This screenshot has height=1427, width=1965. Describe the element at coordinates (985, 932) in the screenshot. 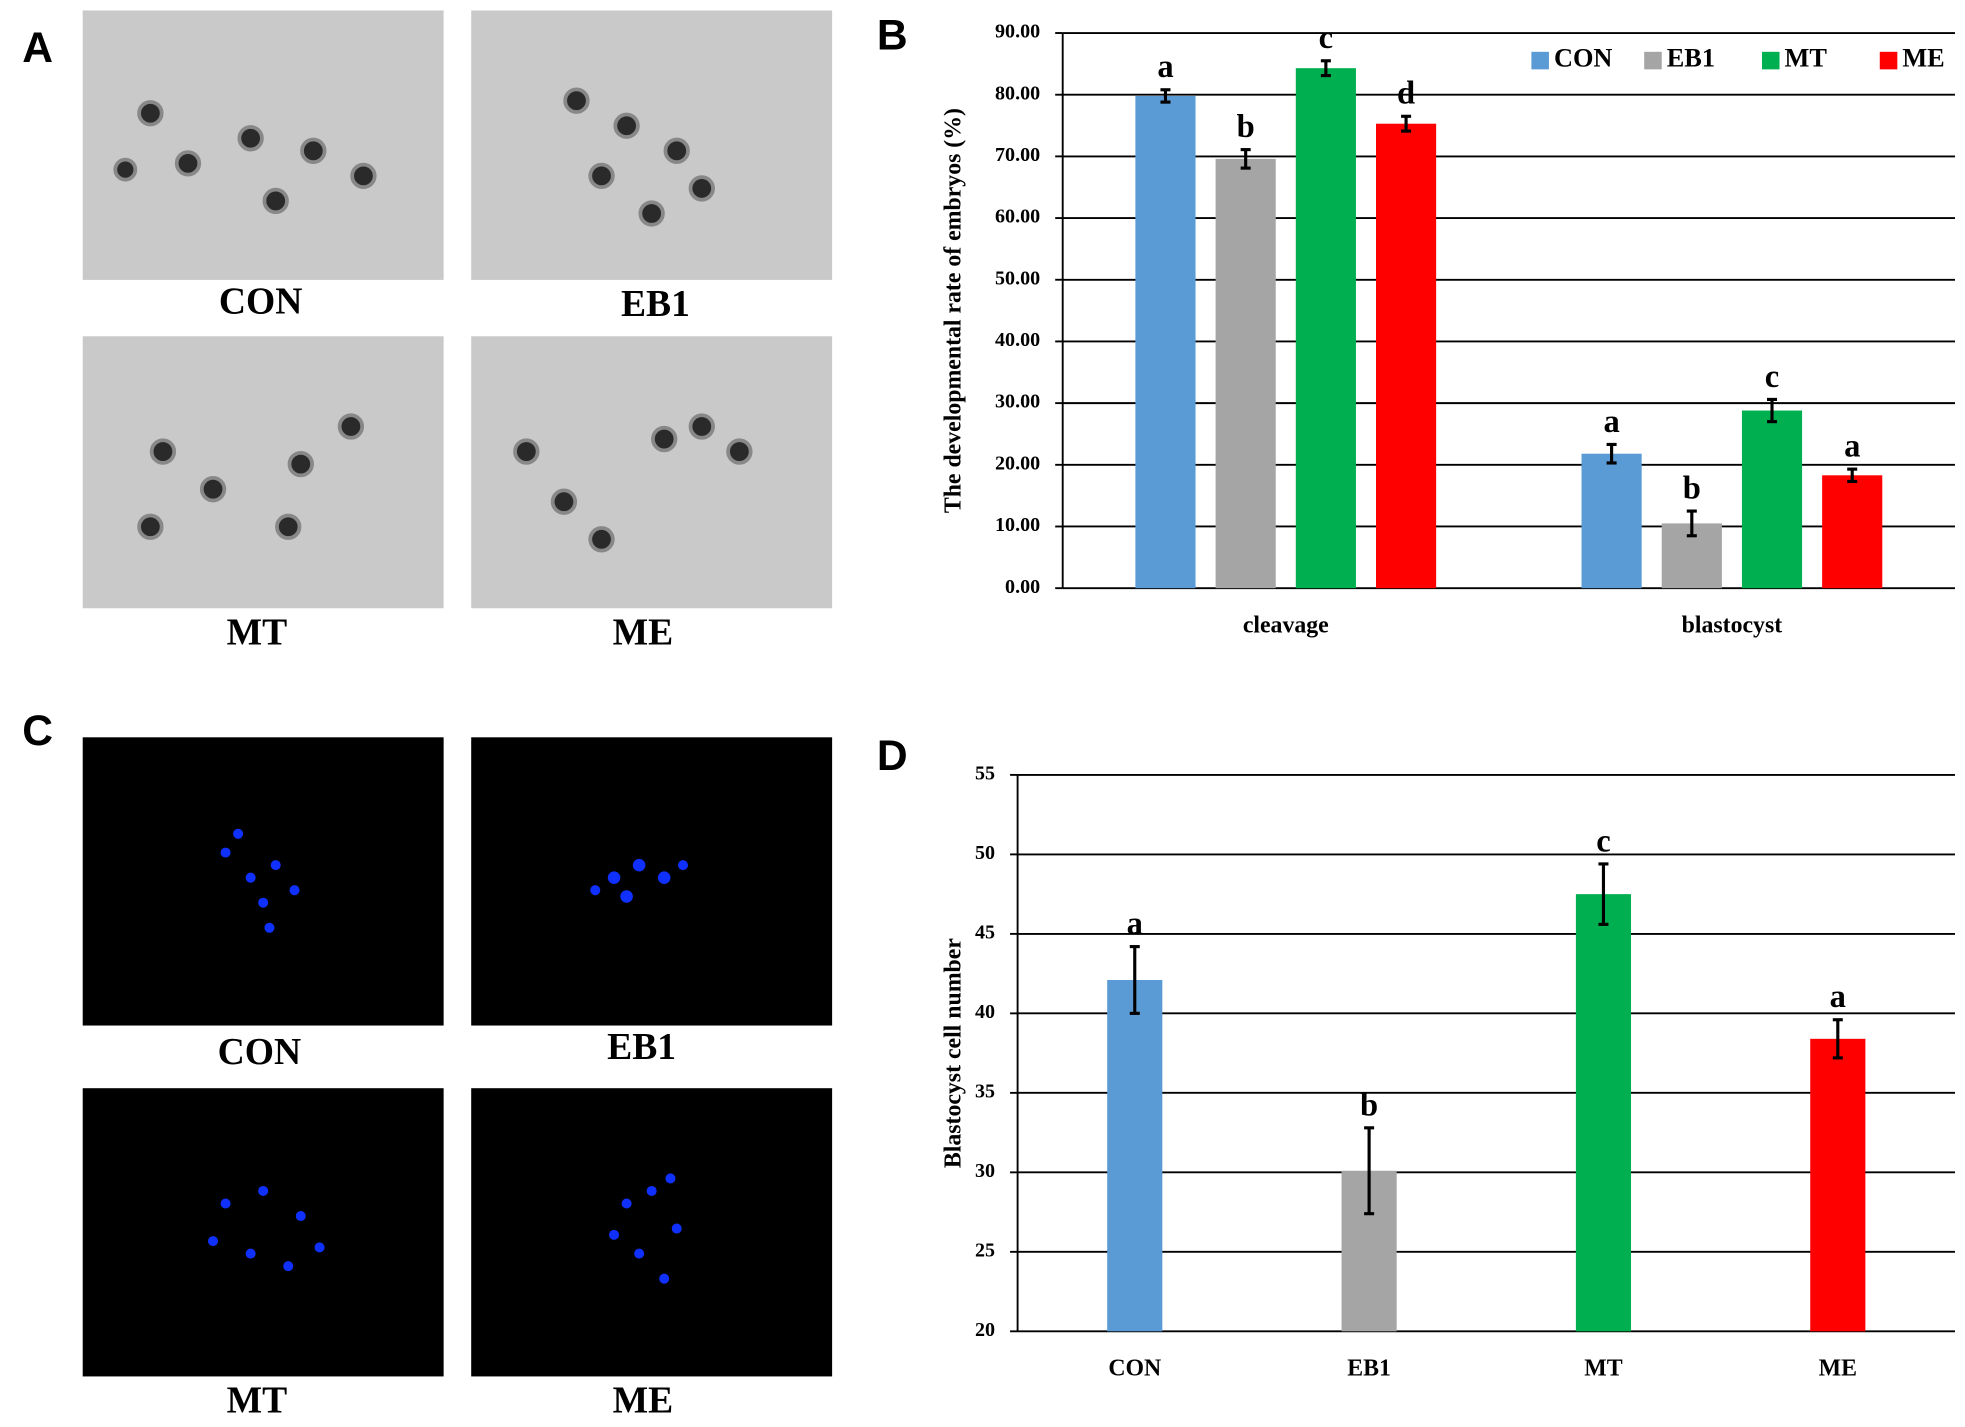

I see `y-tick-label: 45` at that location.